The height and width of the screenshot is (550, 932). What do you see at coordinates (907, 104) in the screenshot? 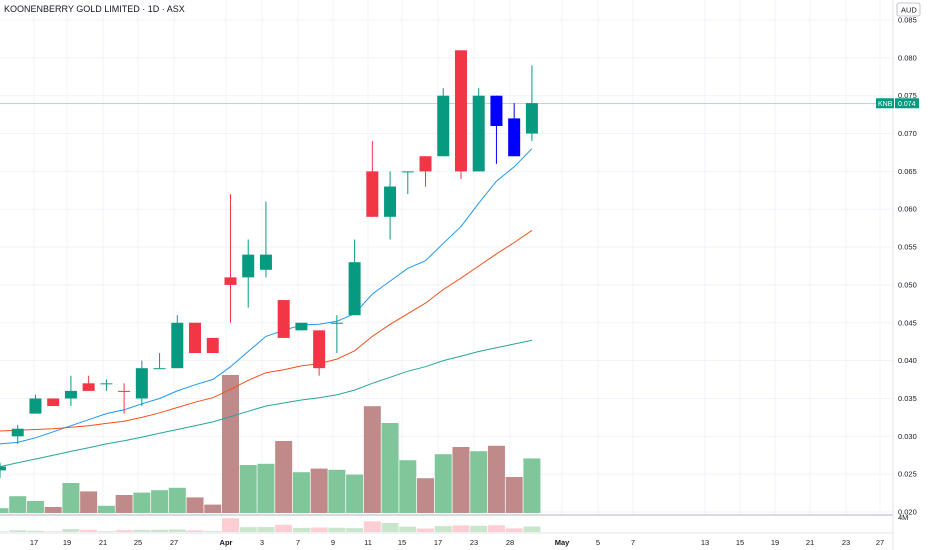
I see `price-tag-text: 0.074` at bounding box center [907, 104].